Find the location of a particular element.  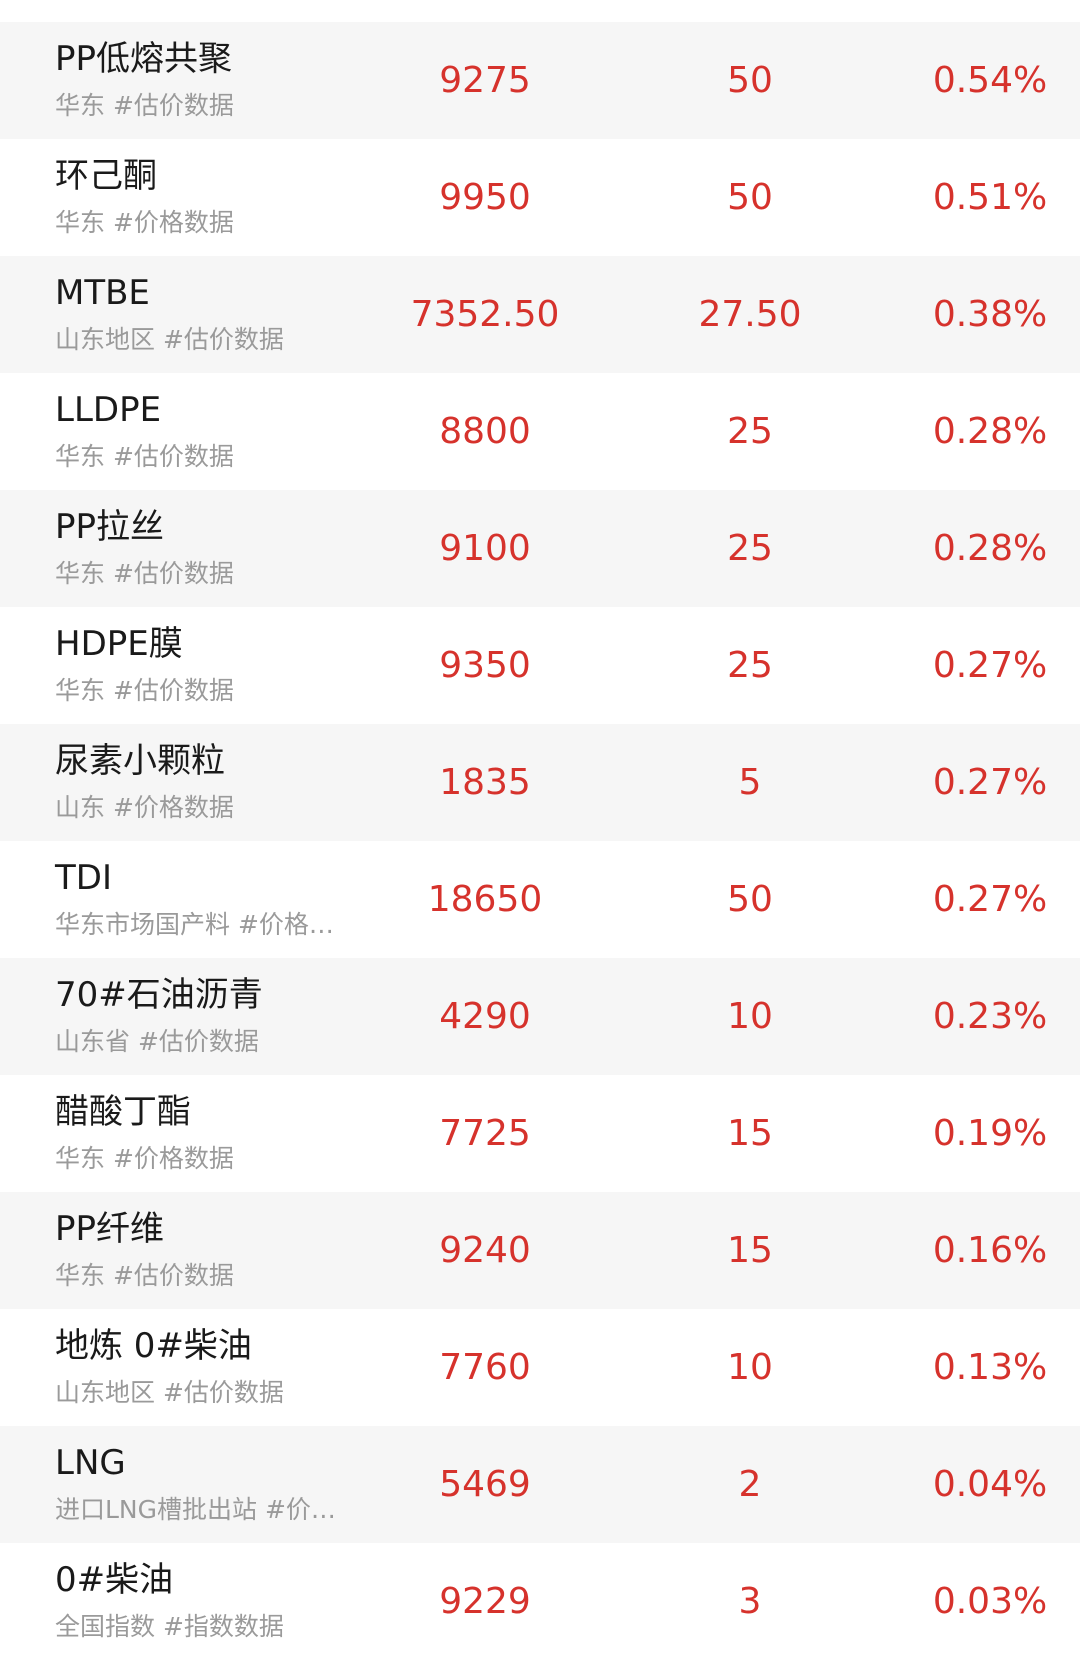

item-price: 7725 is located at coordinates (485, 1133).